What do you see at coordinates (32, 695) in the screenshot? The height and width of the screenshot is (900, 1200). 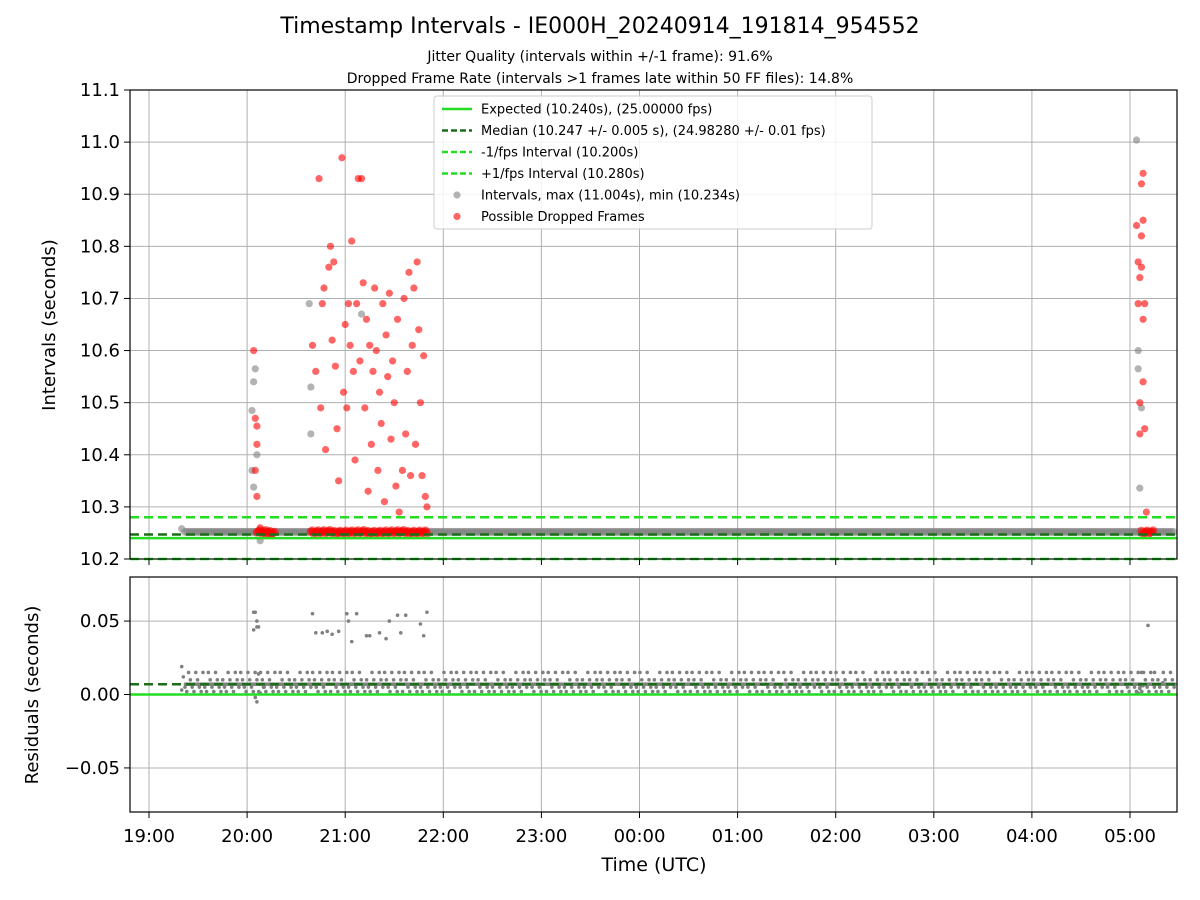 I see `y-axis-label-residuals: Residuals (seconds)` at bounding box center [32, 695].